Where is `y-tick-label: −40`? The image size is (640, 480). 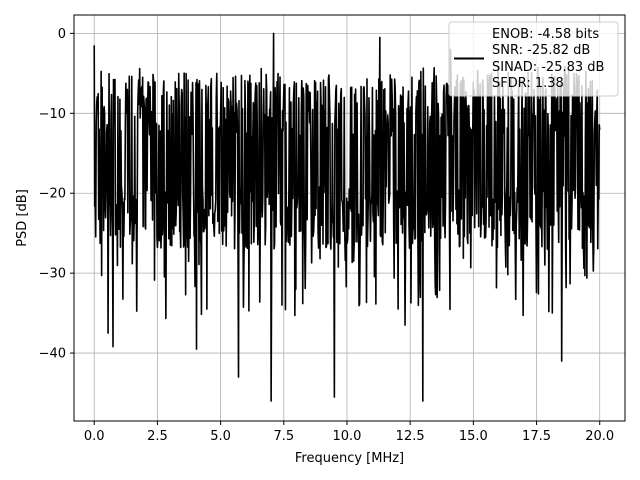
y-tick-label: −40 is located at coordinates (52, 354).